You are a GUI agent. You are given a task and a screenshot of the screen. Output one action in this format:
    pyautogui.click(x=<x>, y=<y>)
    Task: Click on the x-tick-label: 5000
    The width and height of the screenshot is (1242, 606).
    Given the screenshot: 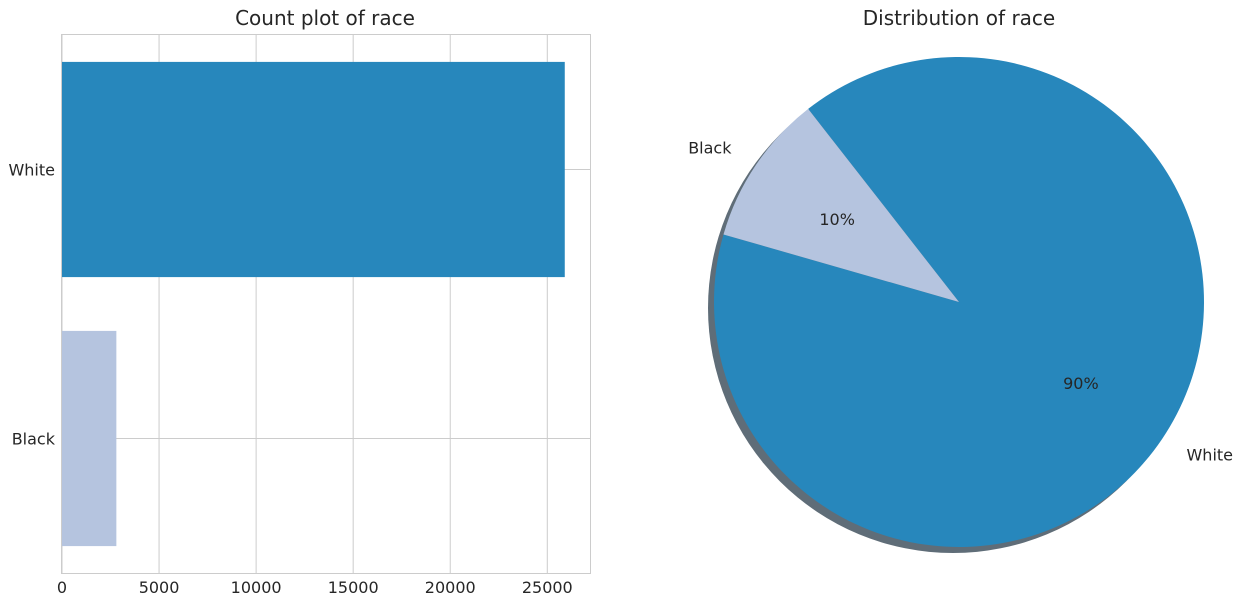 What is the action you would take?
    pyautogui.click(x=159, y=587)
    